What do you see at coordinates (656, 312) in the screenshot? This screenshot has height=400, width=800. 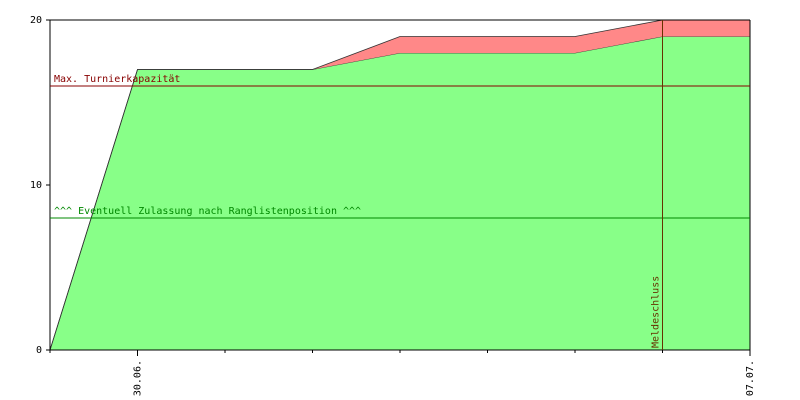 I see `deadline-label: Meldeschluss` at bounding box center [656, 312].